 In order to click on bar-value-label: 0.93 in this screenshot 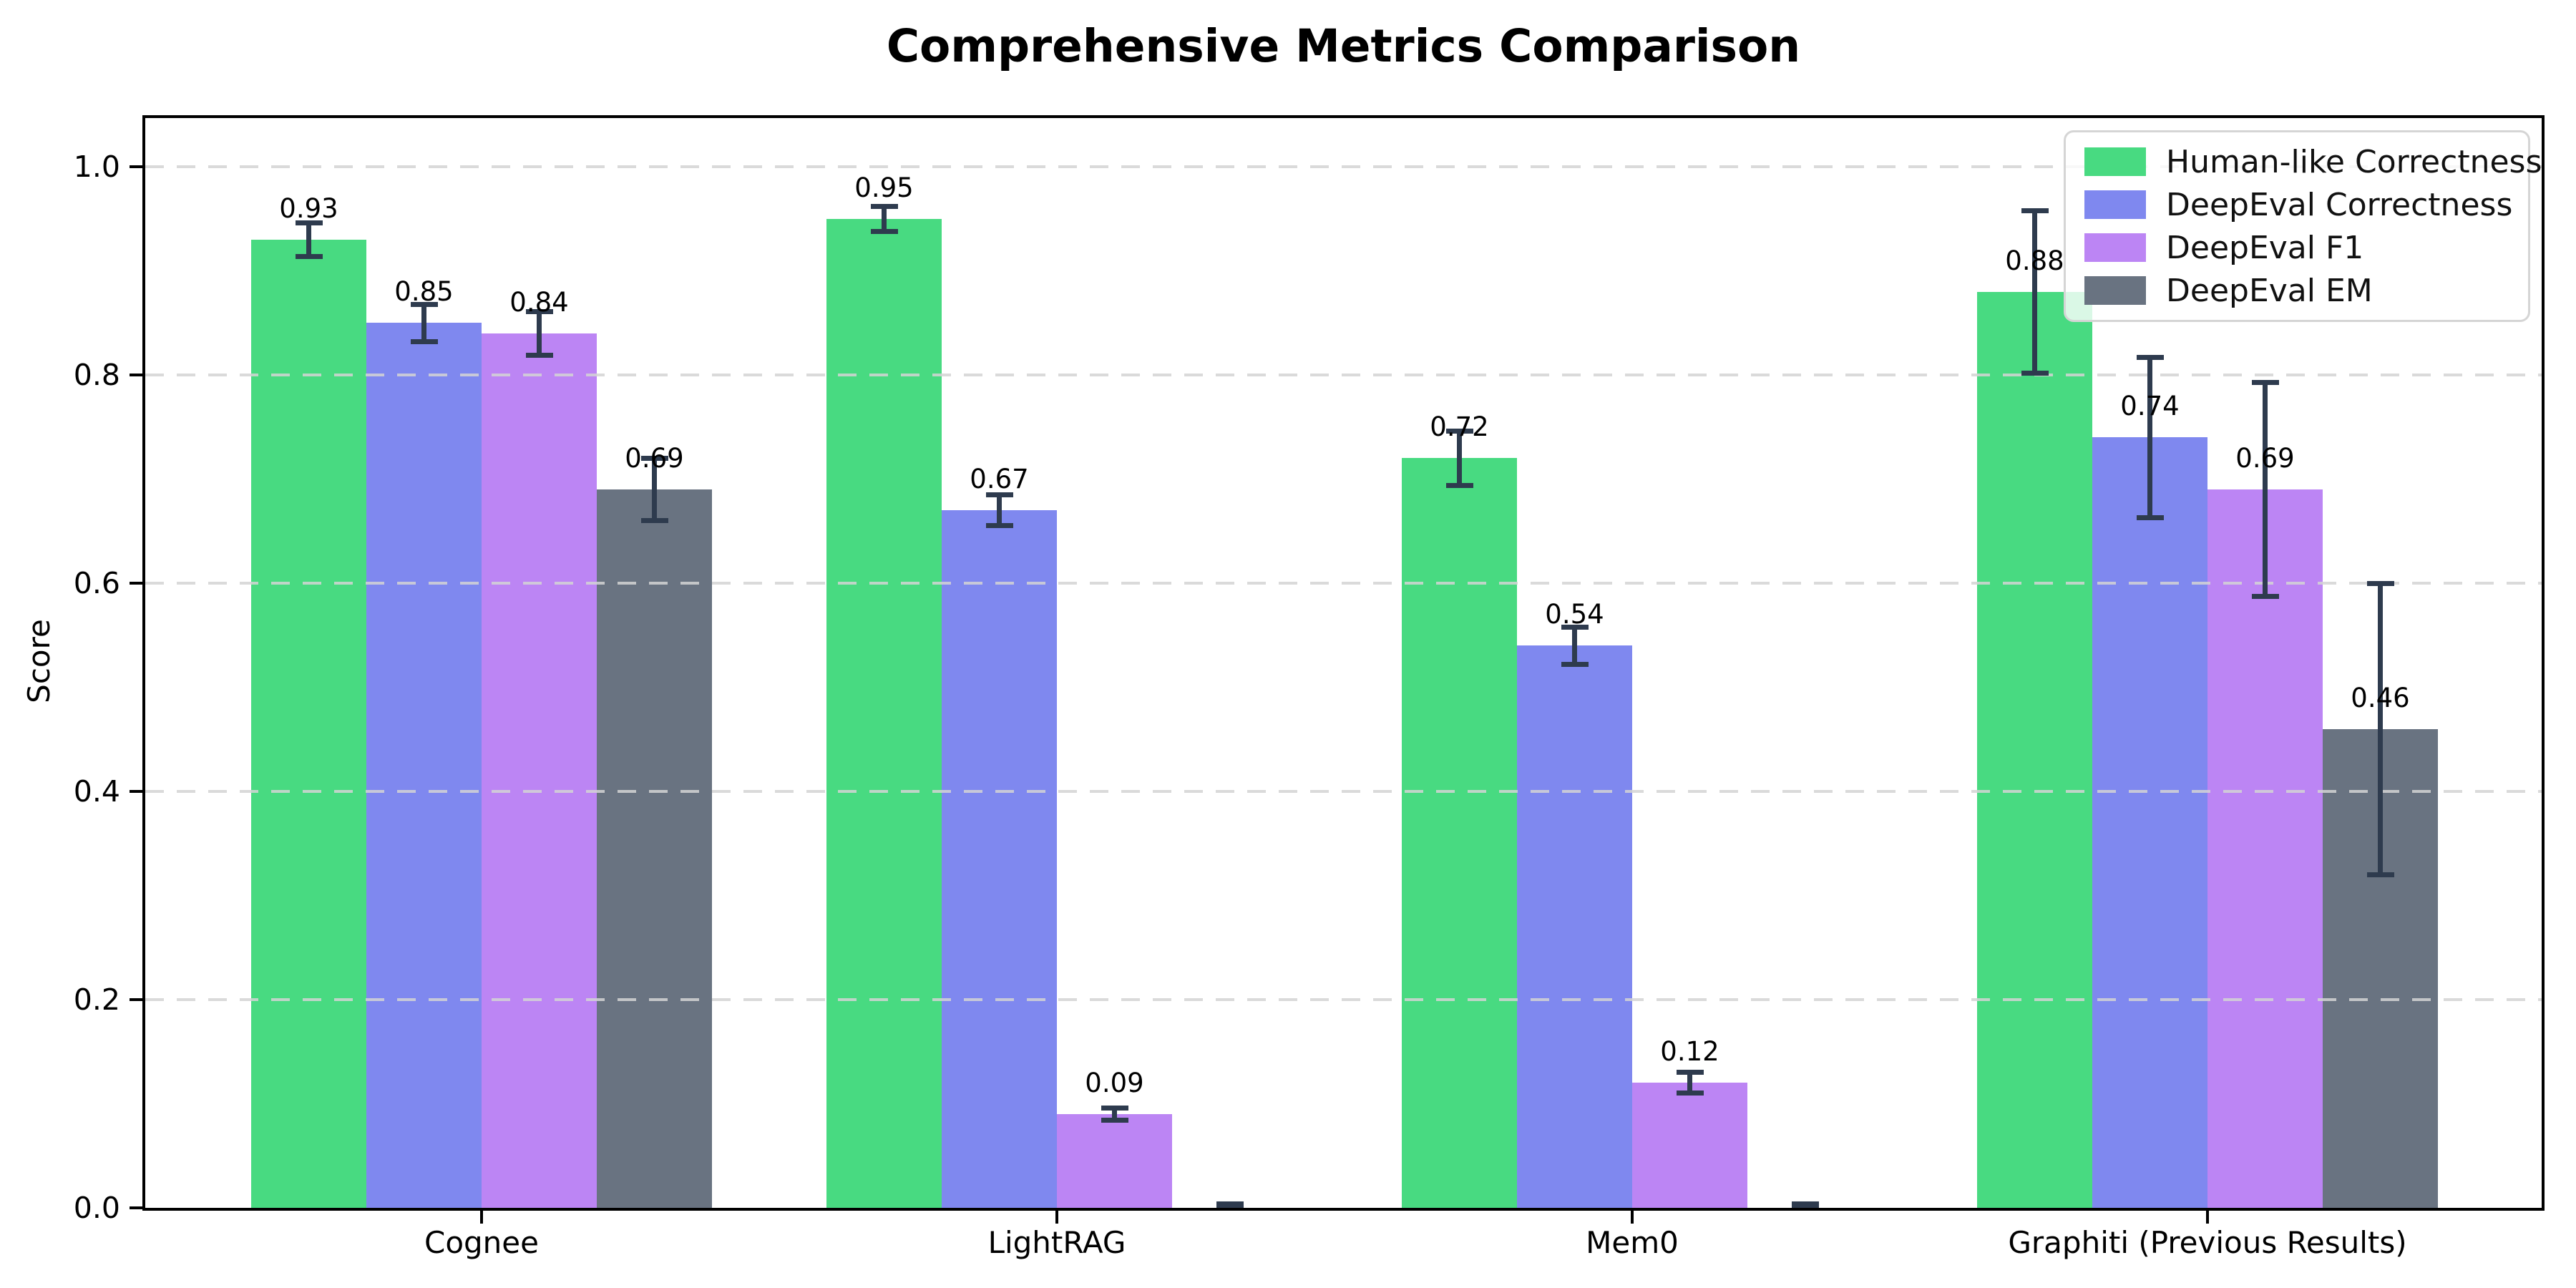, I will do `click(308, 208)`.